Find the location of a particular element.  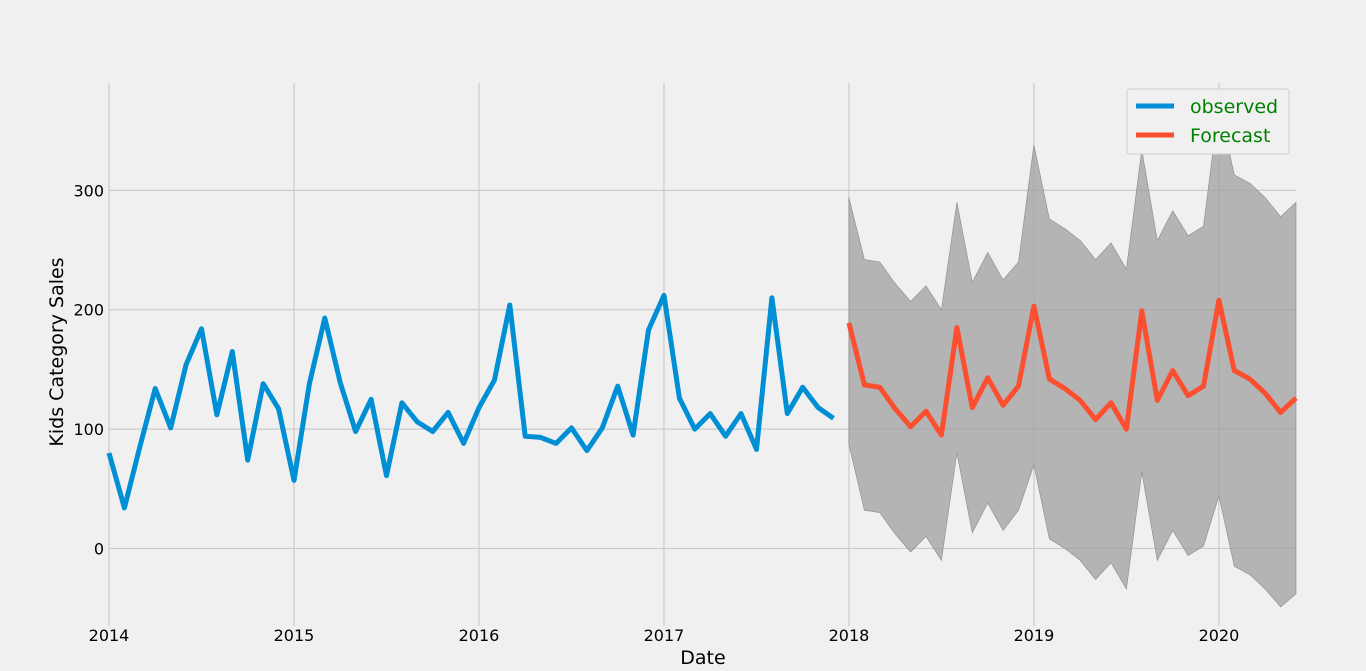

legend-label-observed: observed is located at coordinates (1234, 107).